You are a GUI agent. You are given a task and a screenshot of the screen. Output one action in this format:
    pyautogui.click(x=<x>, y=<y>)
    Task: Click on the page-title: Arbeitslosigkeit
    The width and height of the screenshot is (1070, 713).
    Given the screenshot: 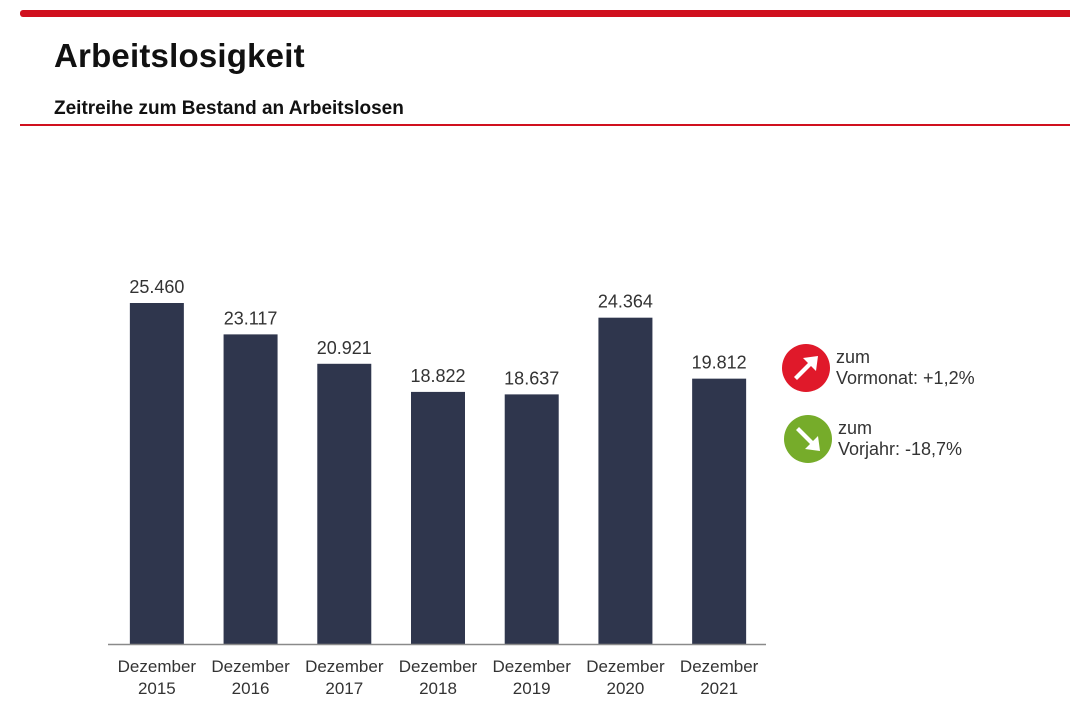 What is the action you would take?
    pyautogui.click(x=179, y=55)
    